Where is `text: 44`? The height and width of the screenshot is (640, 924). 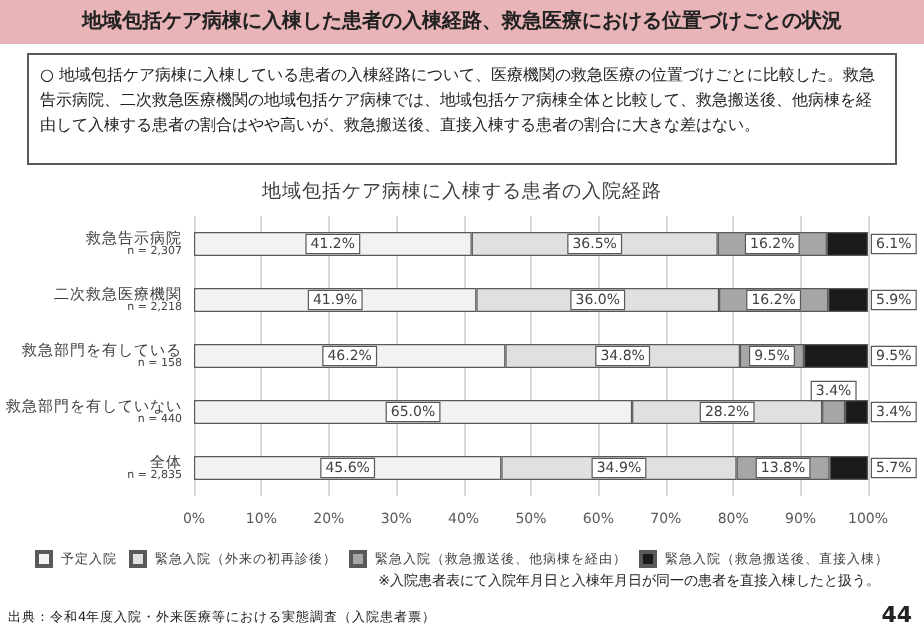 text: 44 is located at coordinates (897, 615).